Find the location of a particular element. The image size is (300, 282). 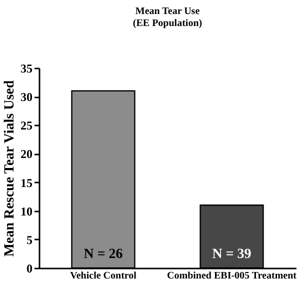

chart-title: Mean Tear Use is located at coordinates (167, 11).